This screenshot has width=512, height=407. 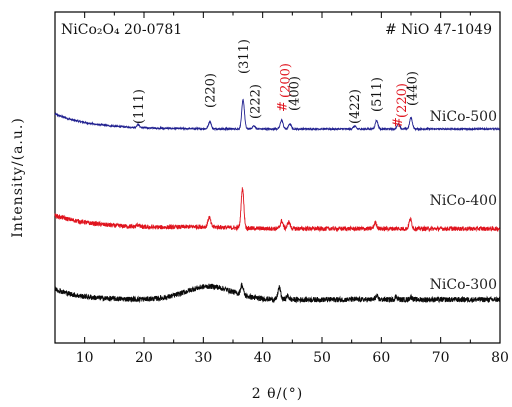 I want to click on series-label-nico-400: NiCo-400, so click(x=463, y=201).